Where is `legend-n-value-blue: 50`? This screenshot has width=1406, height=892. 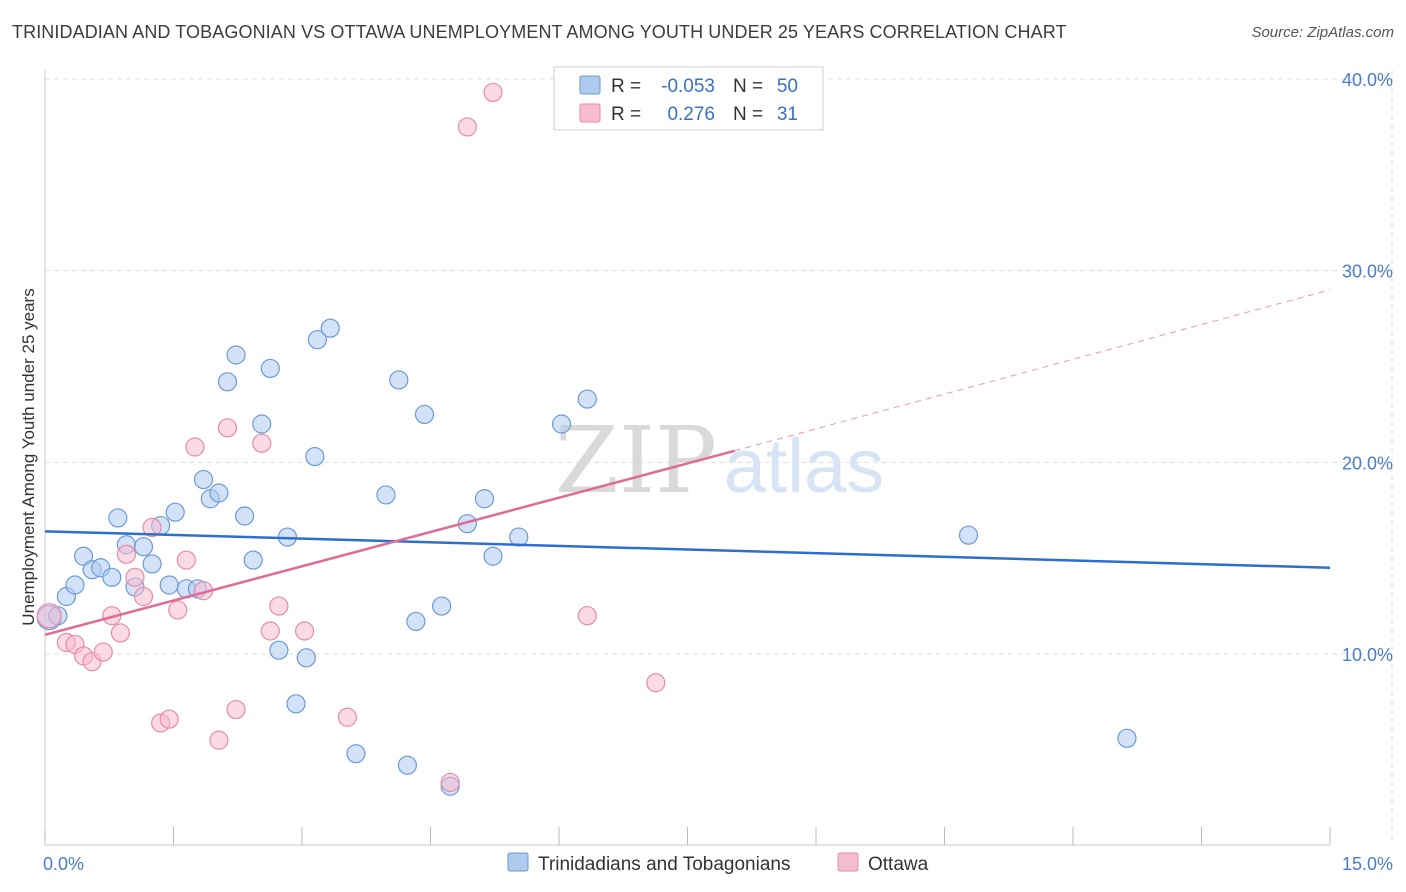 legend-n-value-blue: 50 is located at coordinates (787, 86).